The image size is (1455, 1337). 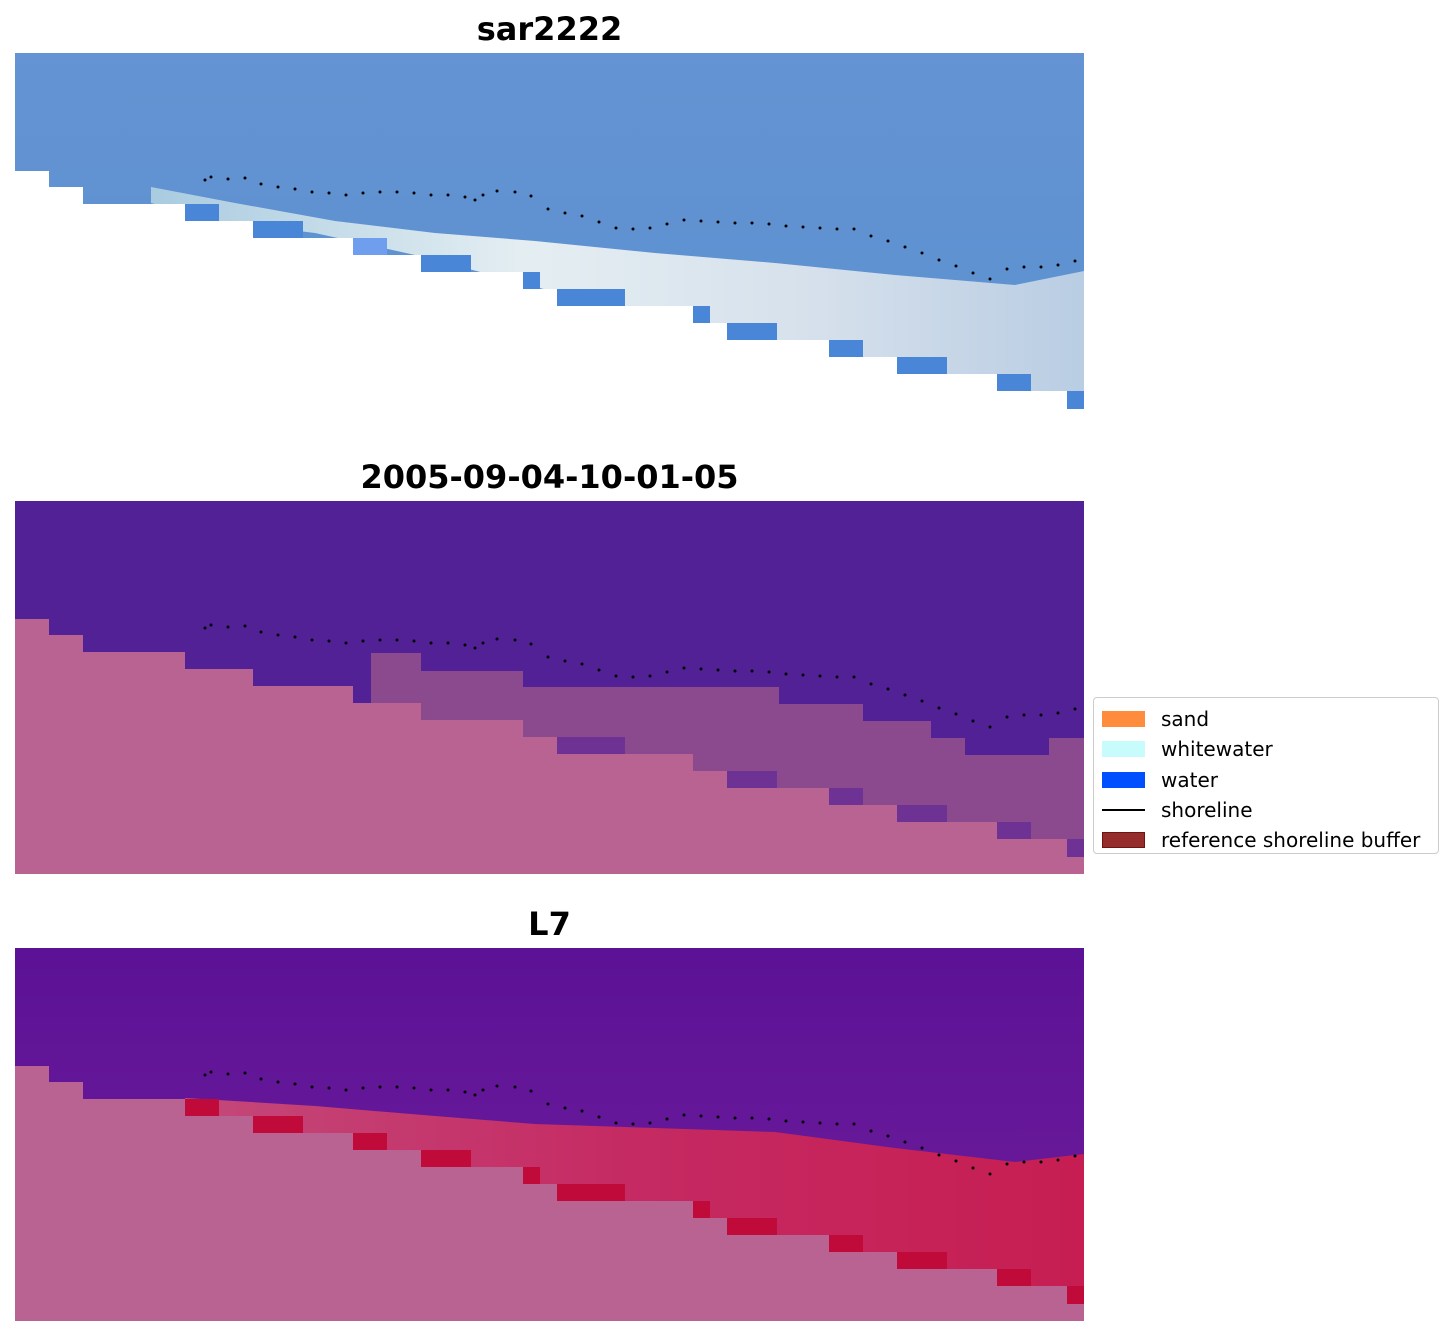 I want to click on legend-label-shoreline: shoreline, so click(x=1207, y=810).